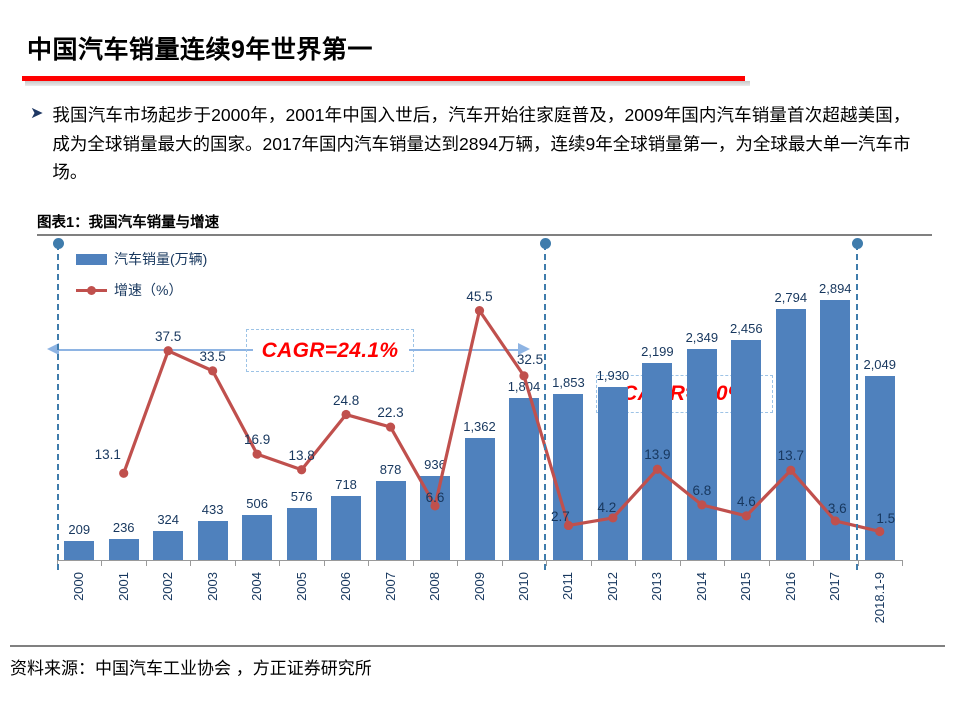 The height and width of the screenshot is (719, 959). I want to click on bar-value-label-2013: 2,199, so click(657, 351).